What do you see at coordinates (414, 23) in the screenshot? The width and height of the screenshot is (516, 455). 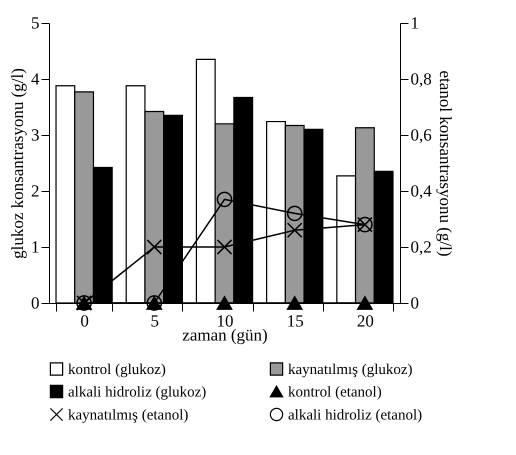 I see `y2-tick-label: 1` at bounding box center [414, 23].